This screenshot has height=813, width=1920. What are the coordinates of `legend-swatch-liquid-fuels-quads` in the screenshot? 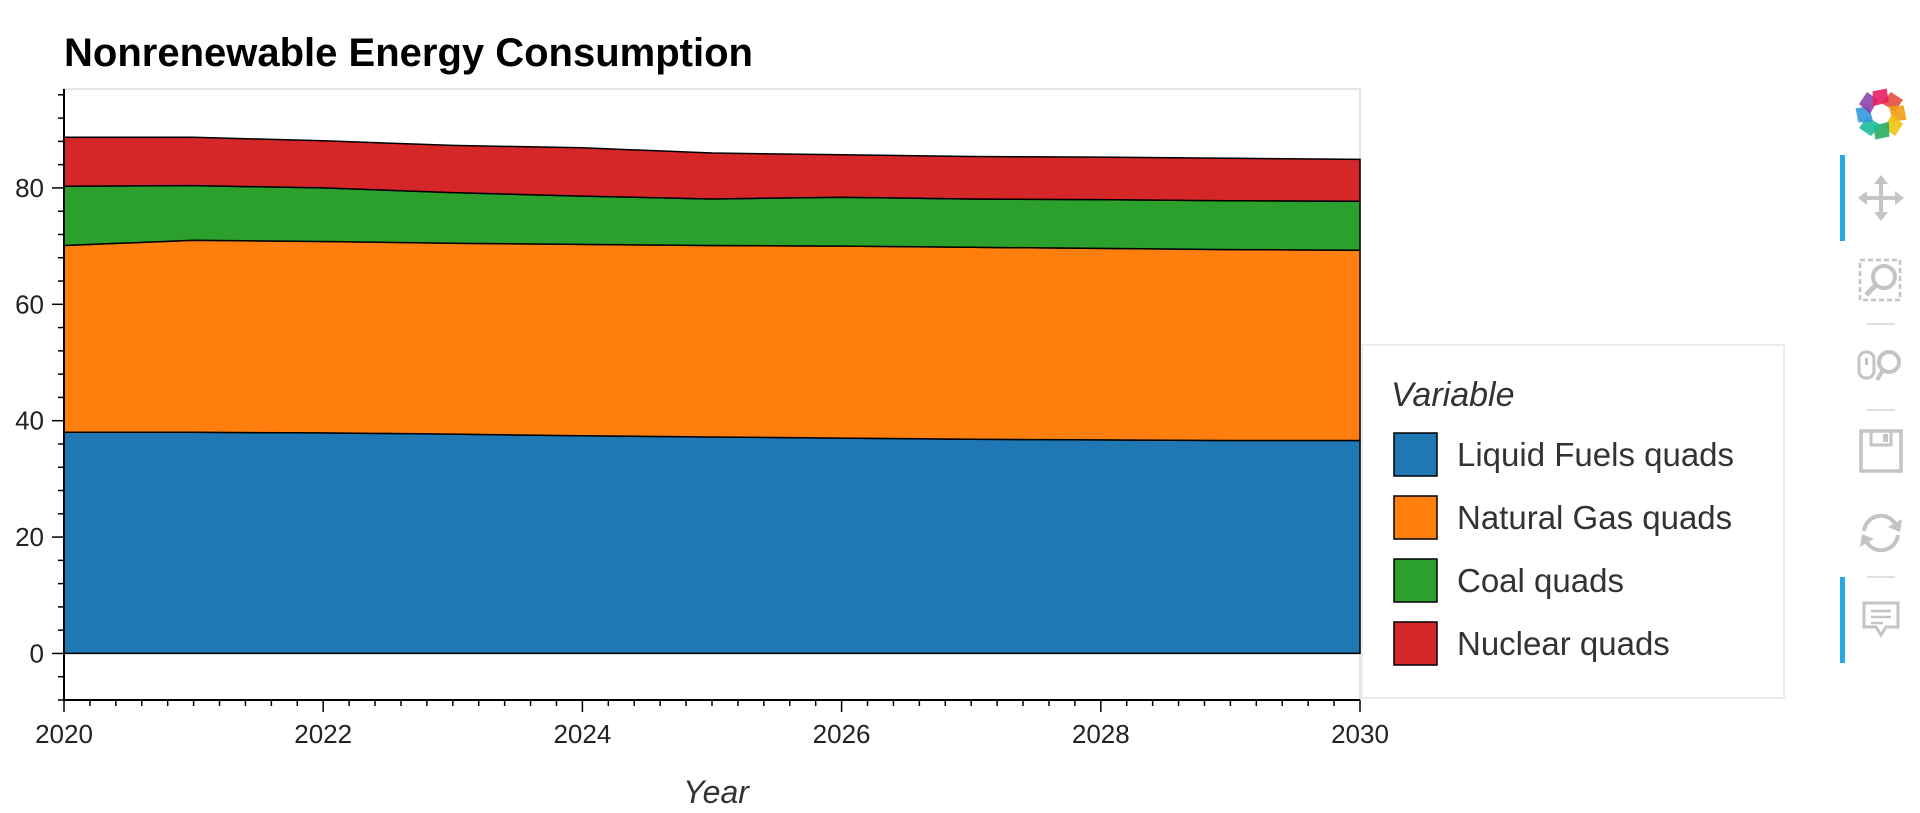 It's located at (1415, 454).